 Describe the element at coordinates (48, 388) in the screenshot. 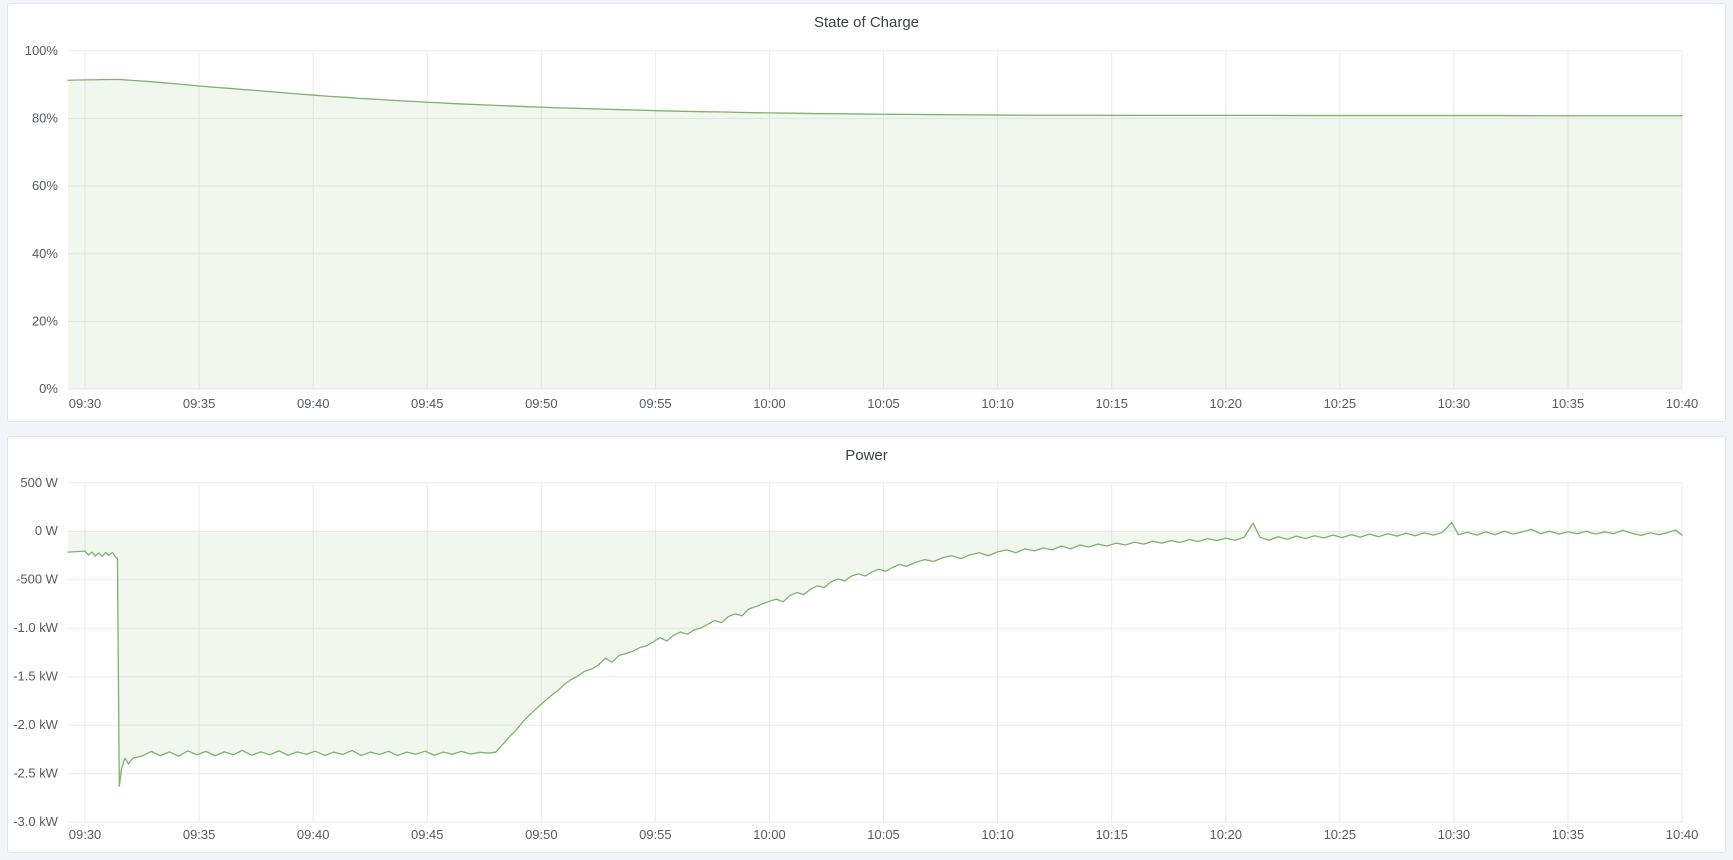

I see `y-tick-label: 0%` at that location.